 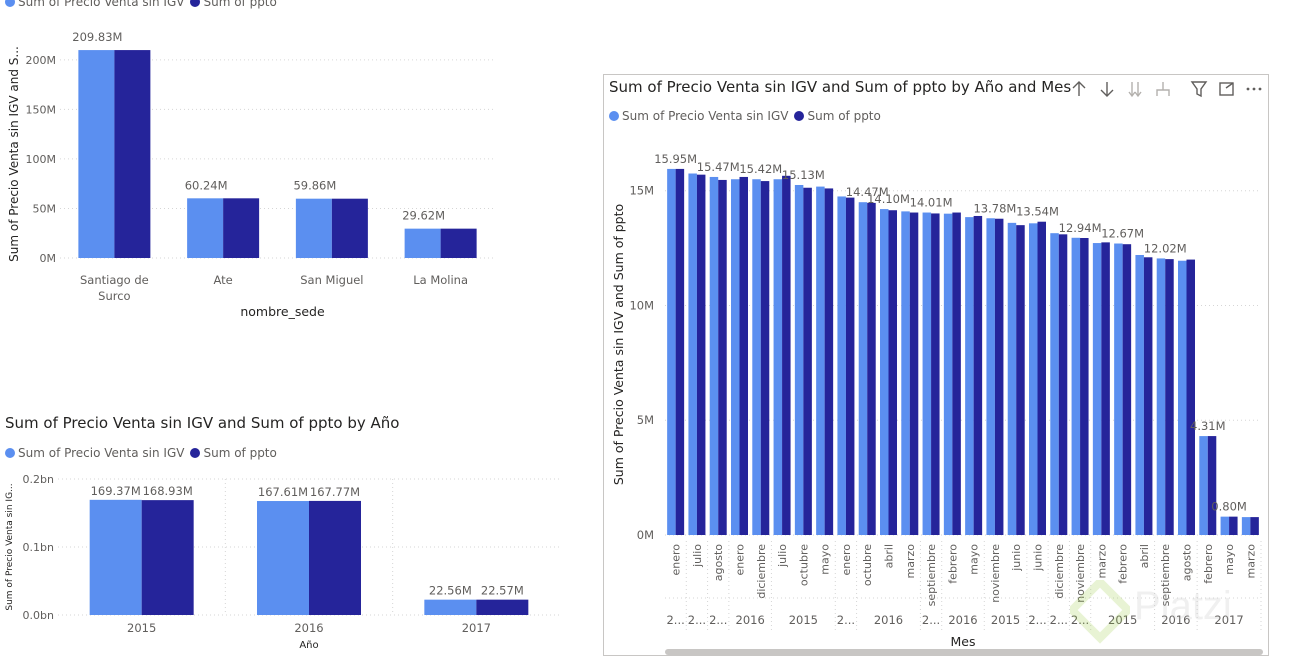 What do you see at coordinates (41, 109) in the screenshot?
I see `y-tick-label: 150M` at bounding box center [41, 109].